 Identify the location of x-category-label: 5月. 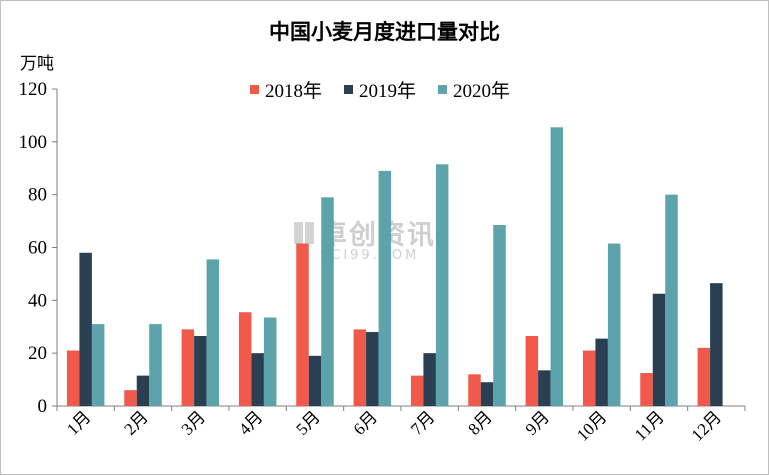
(307, 422).